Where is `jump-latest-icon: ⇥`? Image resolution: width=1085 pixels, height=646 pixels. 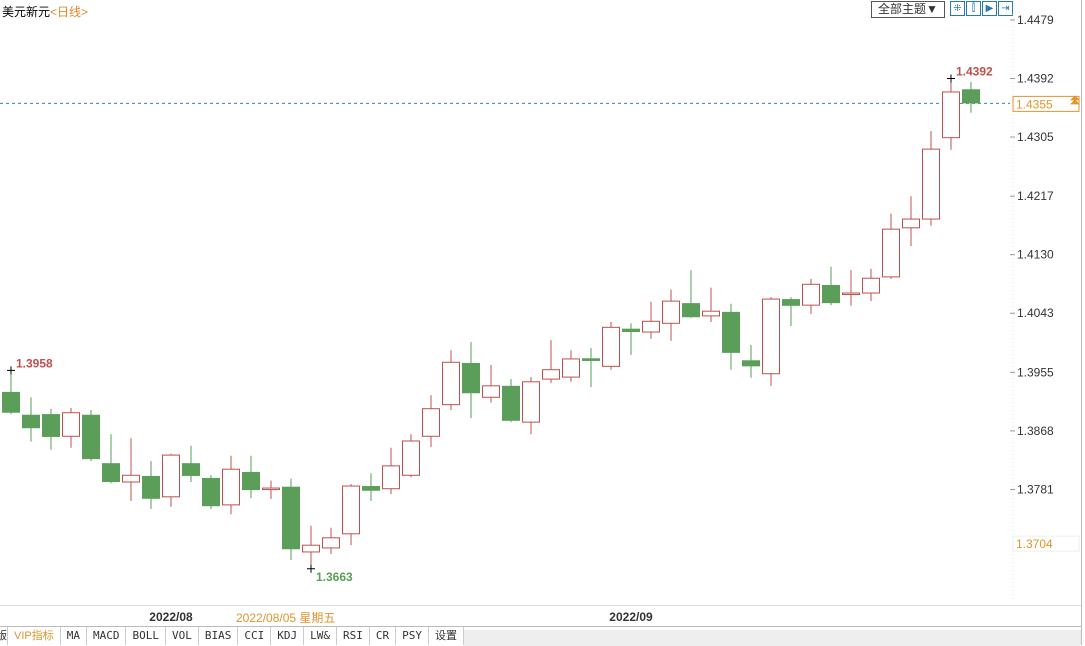 jump-latest-icon: ⇥ is located at coordinates (1005, 8).